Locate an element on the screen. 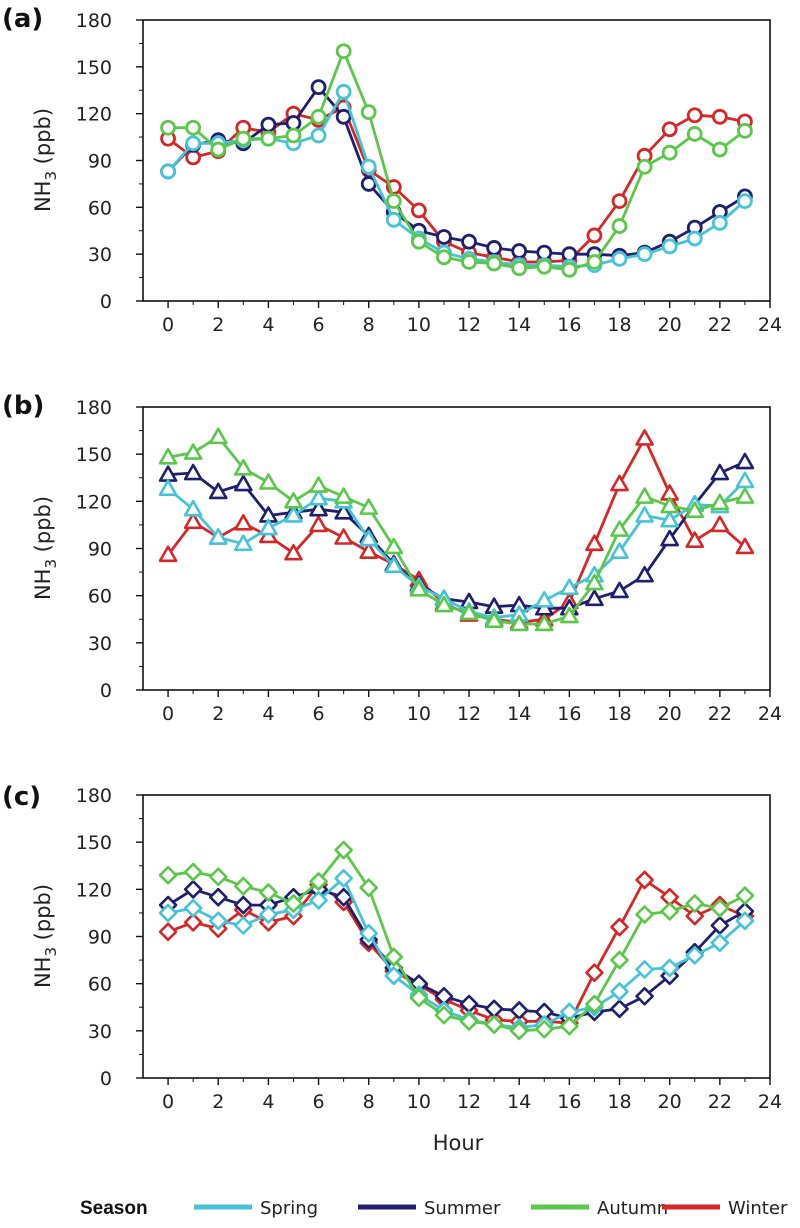 The height and width of the screenshot is (1228, 800). y-tick-label: 150 is located at coordinates (94, 455).